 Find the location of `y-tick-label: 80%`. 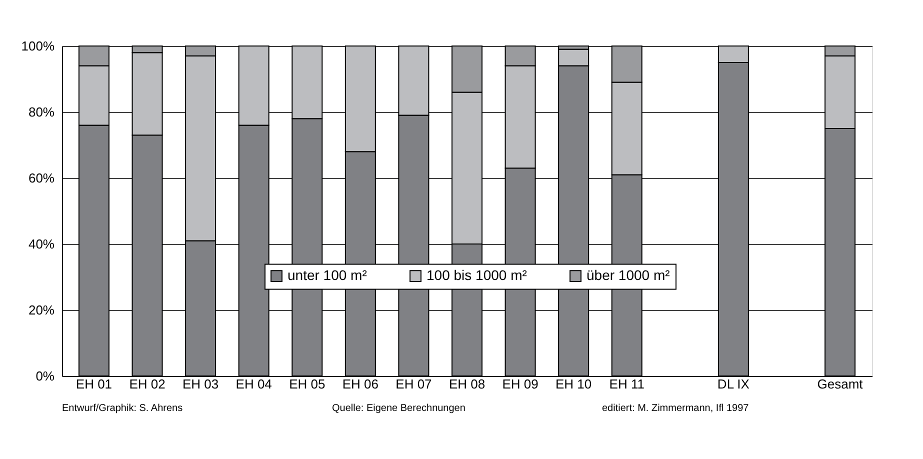

y-tick-label: 80% is located at coordinates (41, 112).